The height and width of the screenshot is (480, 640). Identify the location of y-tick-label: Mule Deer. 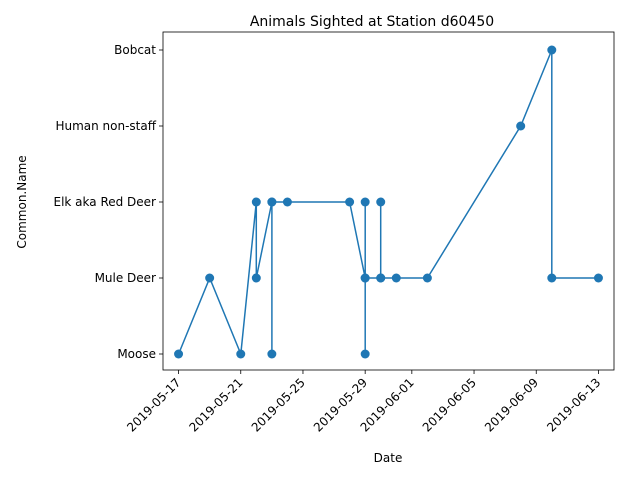
(125, 278).